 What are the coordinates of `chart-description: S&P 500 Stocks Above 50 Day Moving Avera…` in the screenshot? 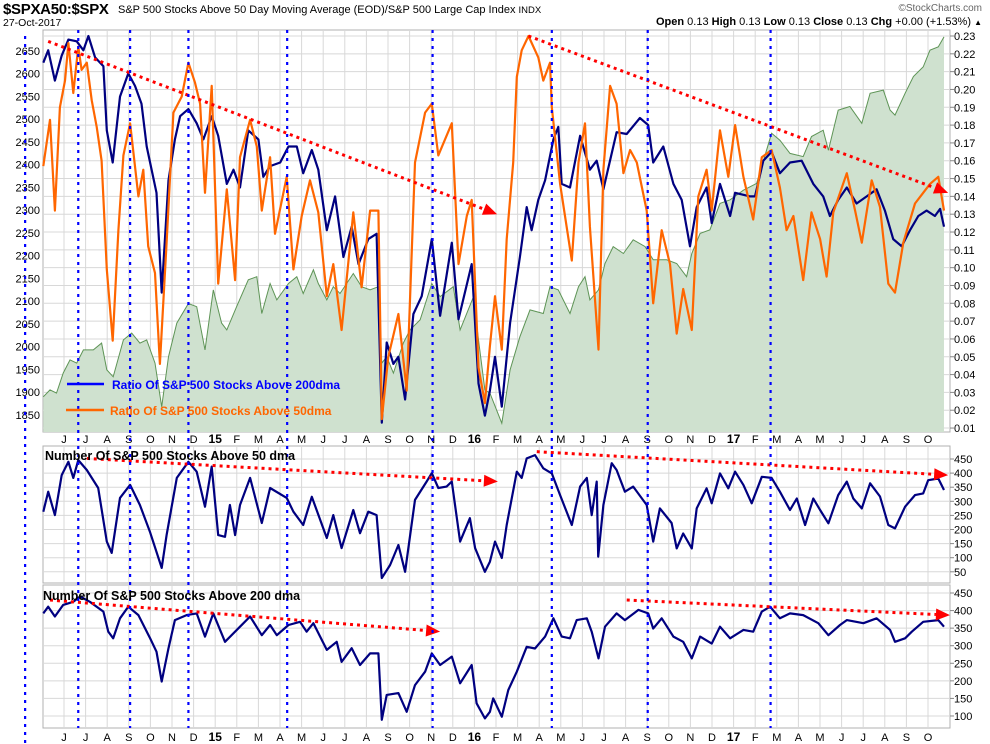 It's located at (329, 10).